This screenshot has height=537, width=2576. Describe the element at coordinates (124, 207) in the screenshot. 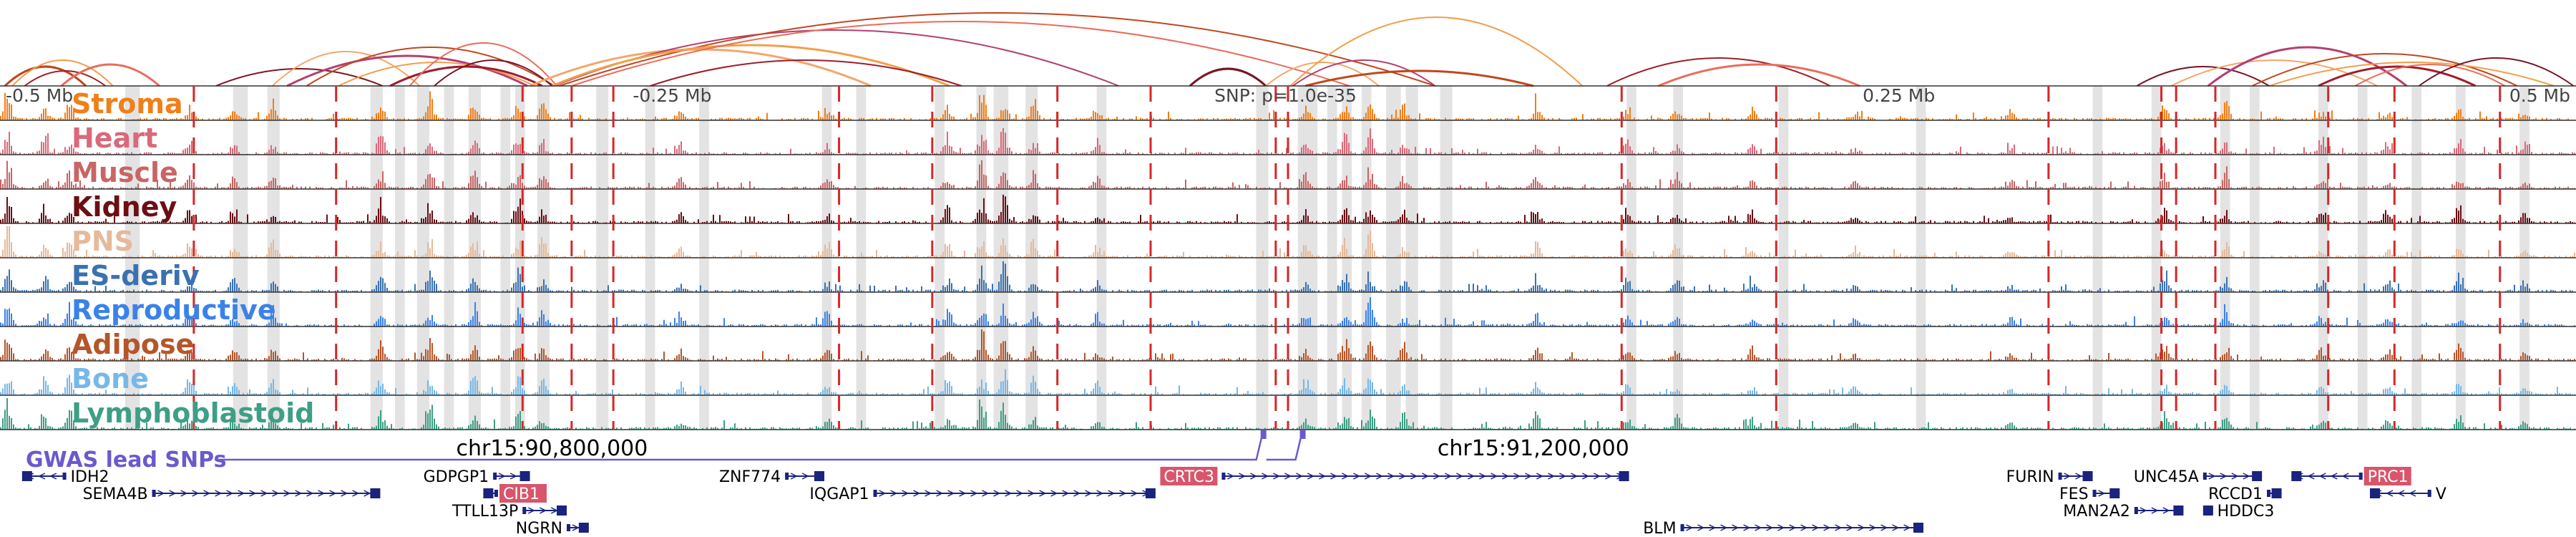

I see `track-label-kidney: Kidney` at that location.